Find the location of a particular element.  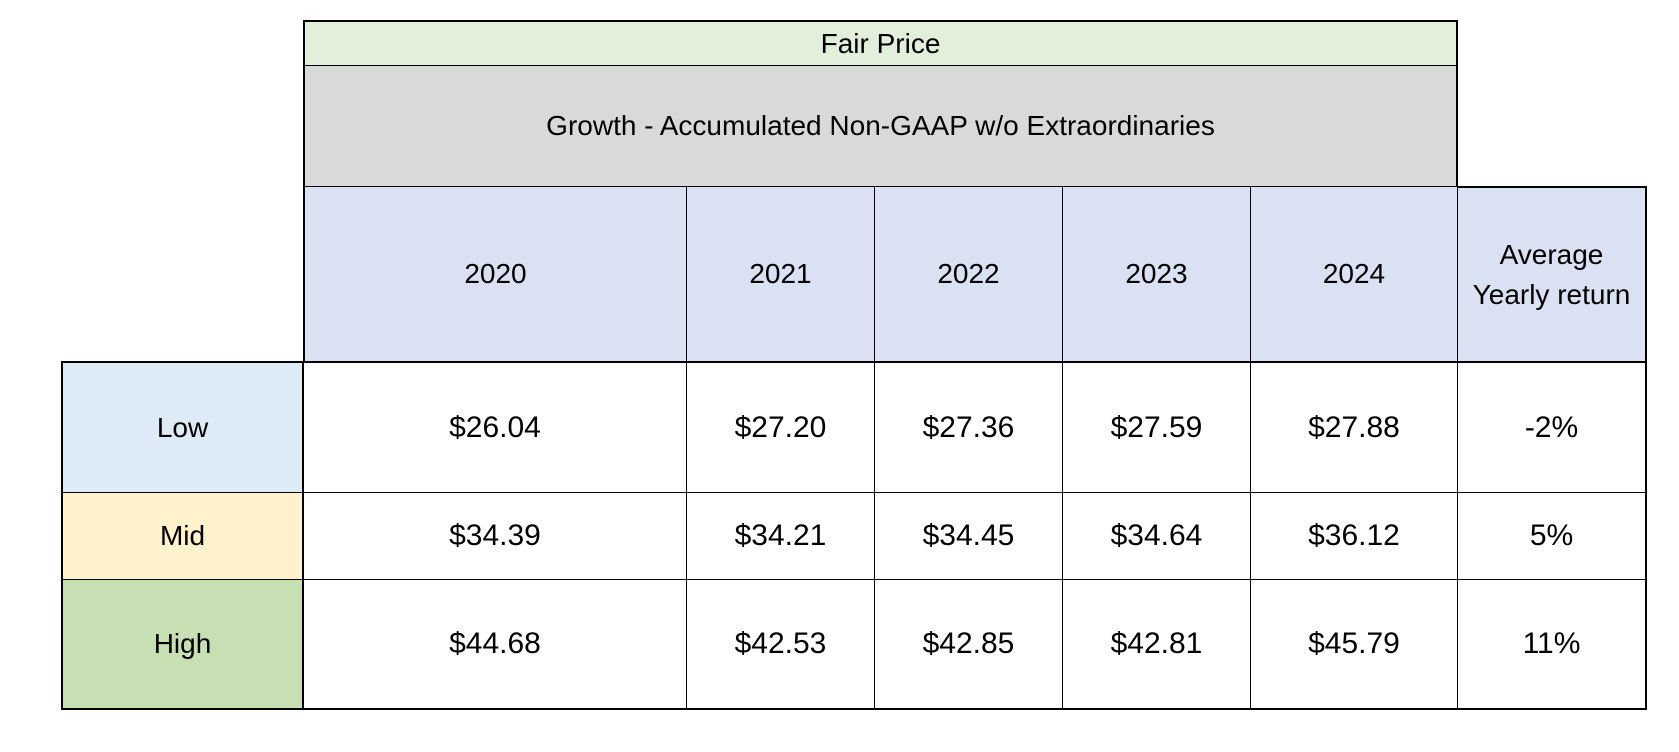

table-cell: -2% is located at coordinates (1552, 427).